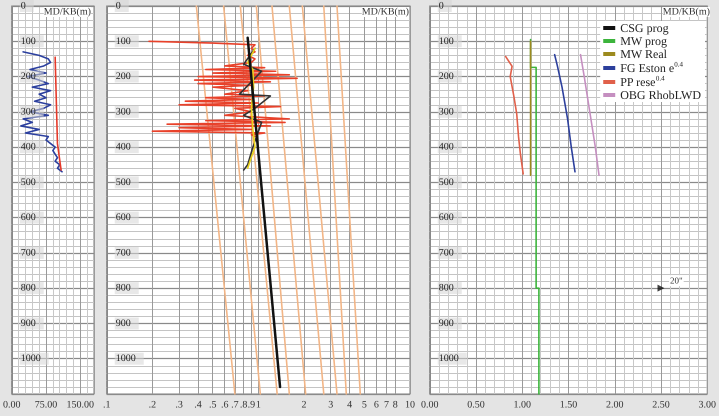 The width and height of the screenshot is (719, 416). What do you see at coordinates (661, 95) in the screenshot?
I see `legend-label: OBG RhobLWD` at bounding box center [661, 95].